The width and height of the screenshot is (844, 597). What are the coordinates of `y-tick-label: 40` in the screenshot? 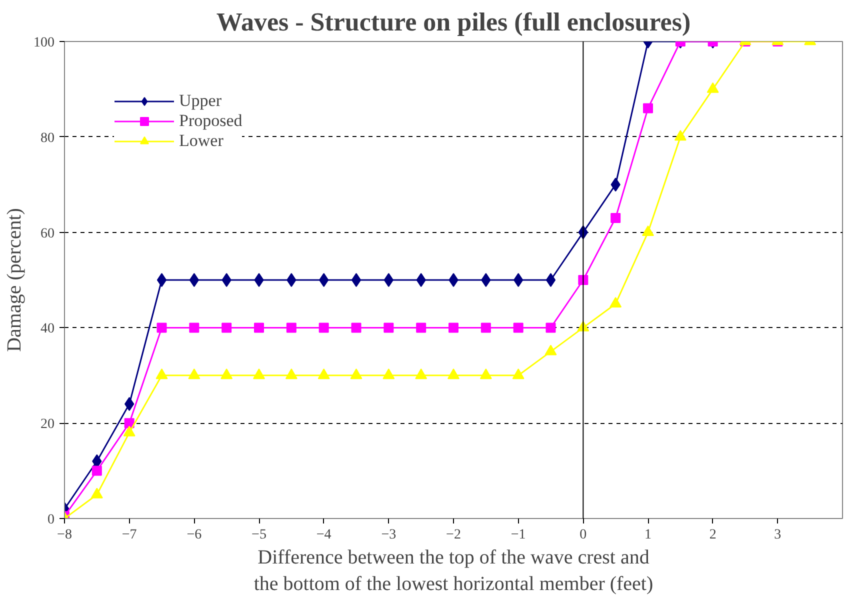 It's located at (47, 329).